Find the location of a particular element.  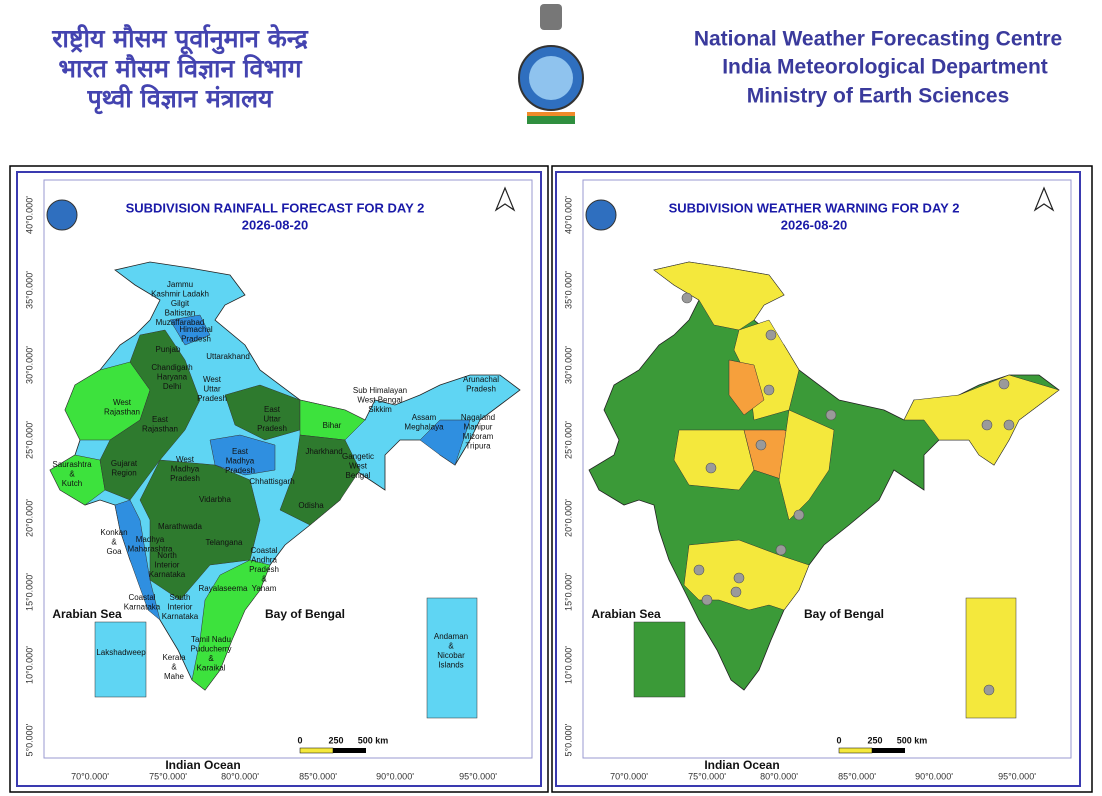

region-label: Nagaland is located at coordinates (478, 417).